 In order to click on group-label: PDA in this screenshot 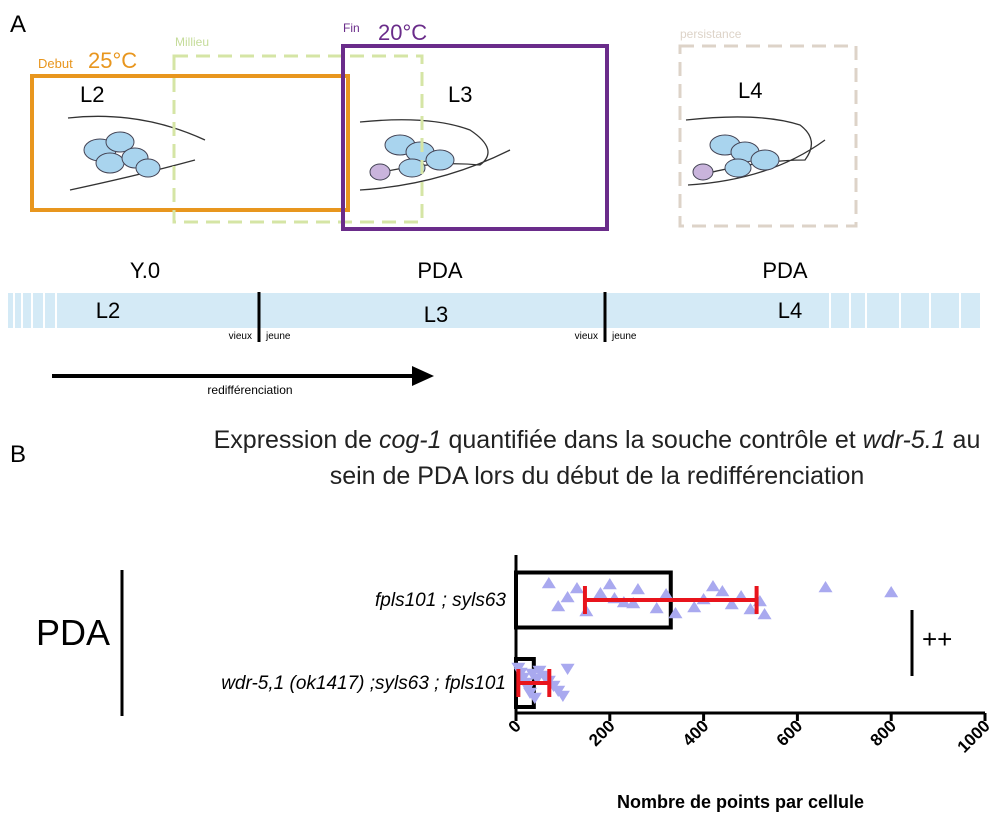, I will do `click(73, 632)`.